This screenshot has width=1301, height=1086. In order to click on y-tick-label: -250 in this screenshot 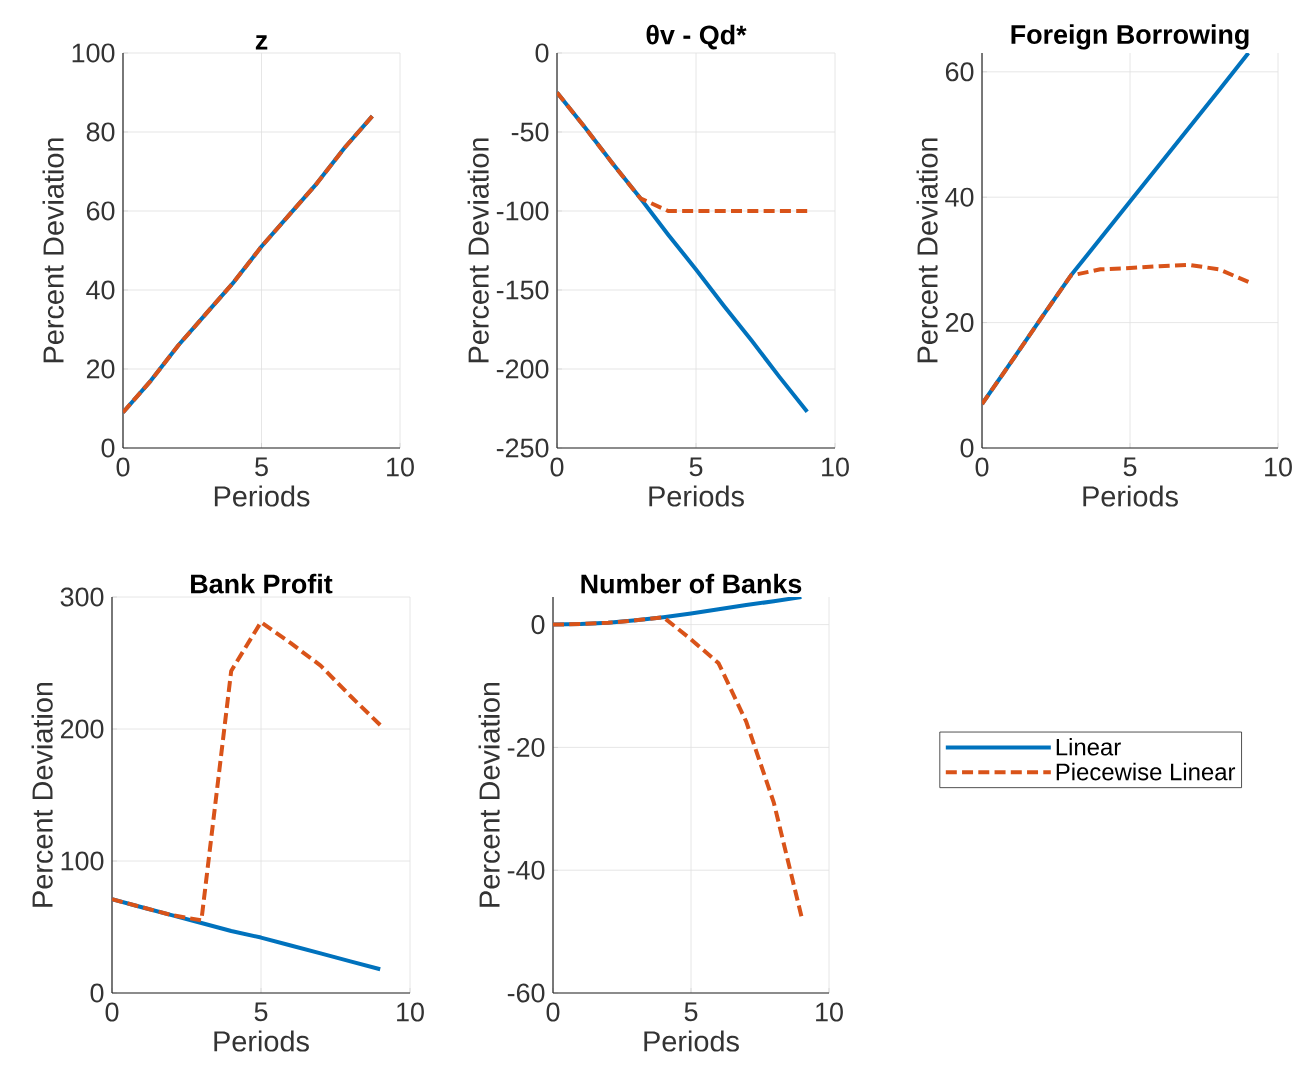, I will do `click(522, 448)`.